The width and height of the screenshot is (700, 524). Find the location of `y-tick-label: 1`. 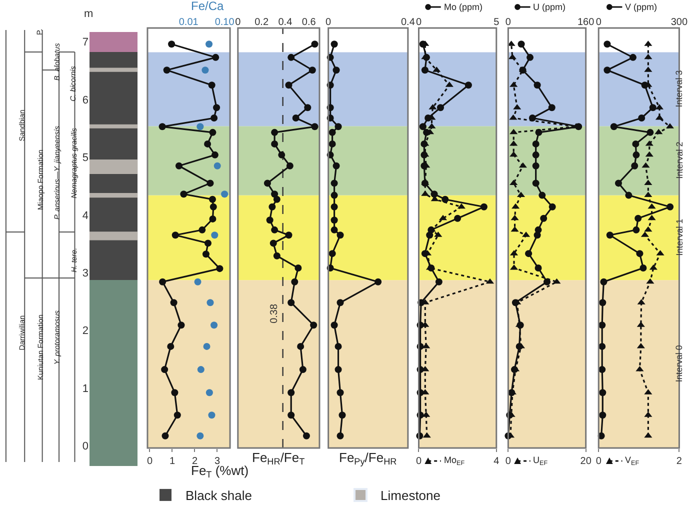

y-tick-label: 1 is located at coordinates (85, 388).